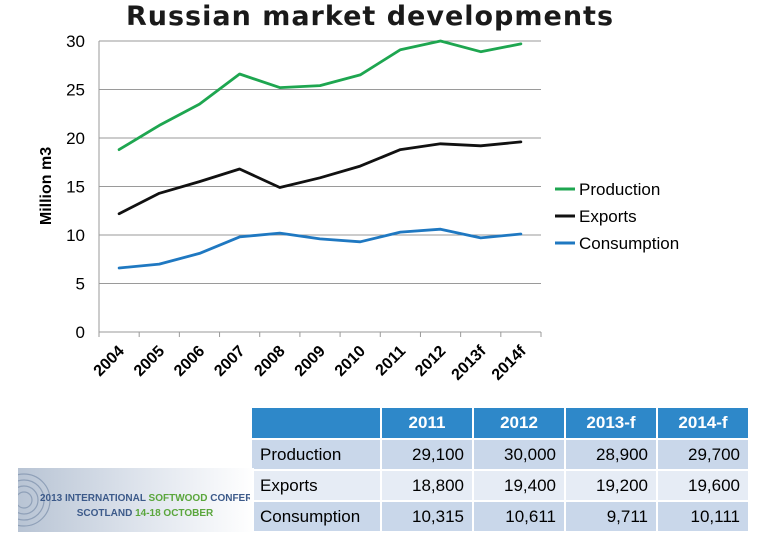 The width and height of the screenshot is (767, 545). I want to click on y-axis-label: Million m3, so click(46, 186).